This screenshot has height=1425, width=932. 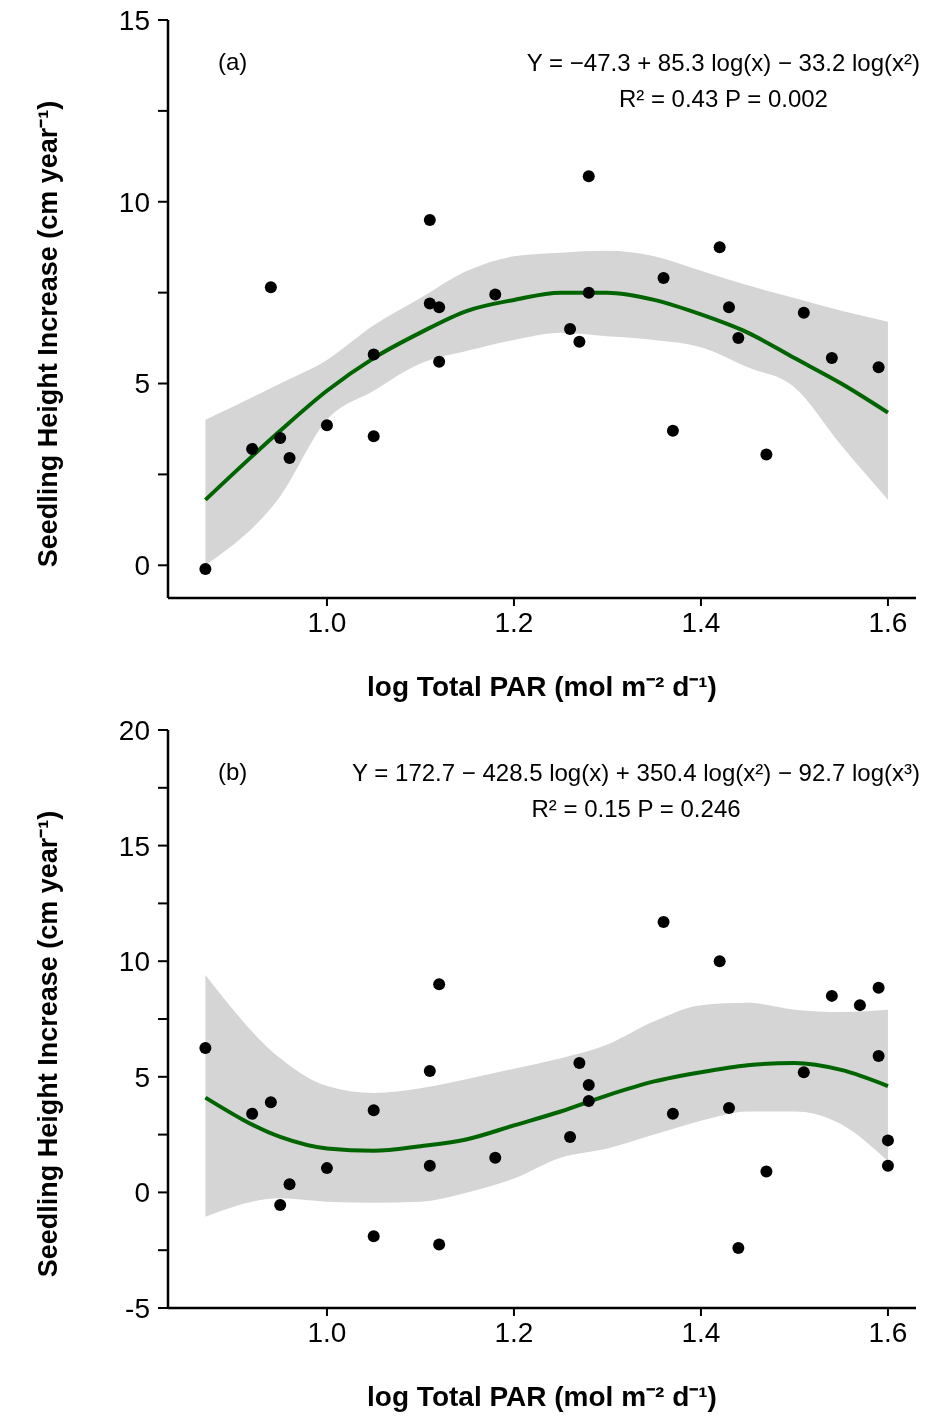 I want to click on annotation: R² = 0.43 P = 0.002, so click(x=723, y=99).